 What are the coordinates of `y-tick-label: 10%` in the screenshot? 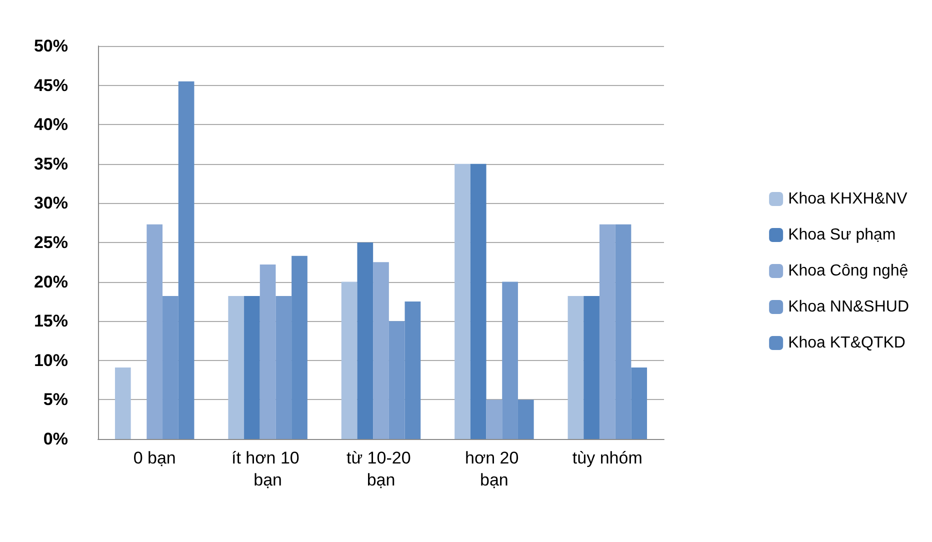 It's located at (51, 360).